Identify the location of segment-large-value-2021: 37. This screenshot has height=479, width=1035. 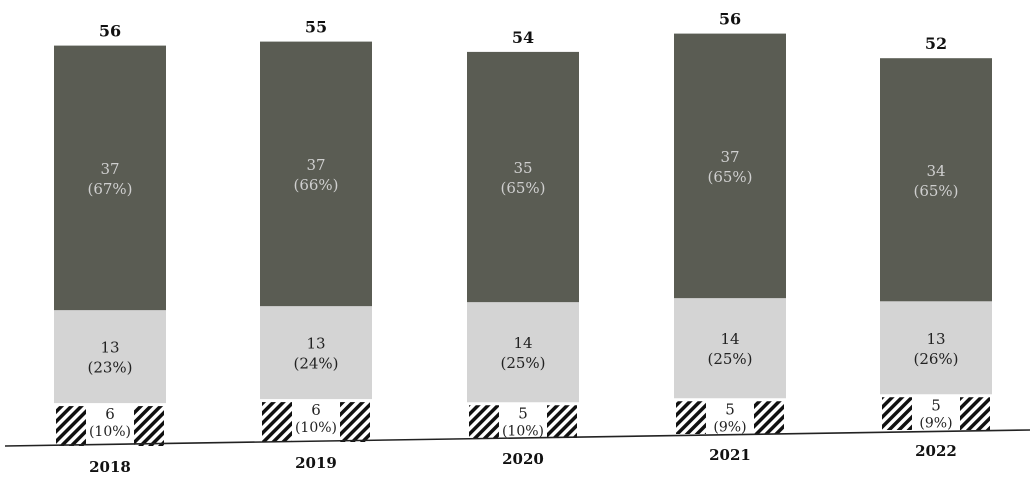
(729, 157).